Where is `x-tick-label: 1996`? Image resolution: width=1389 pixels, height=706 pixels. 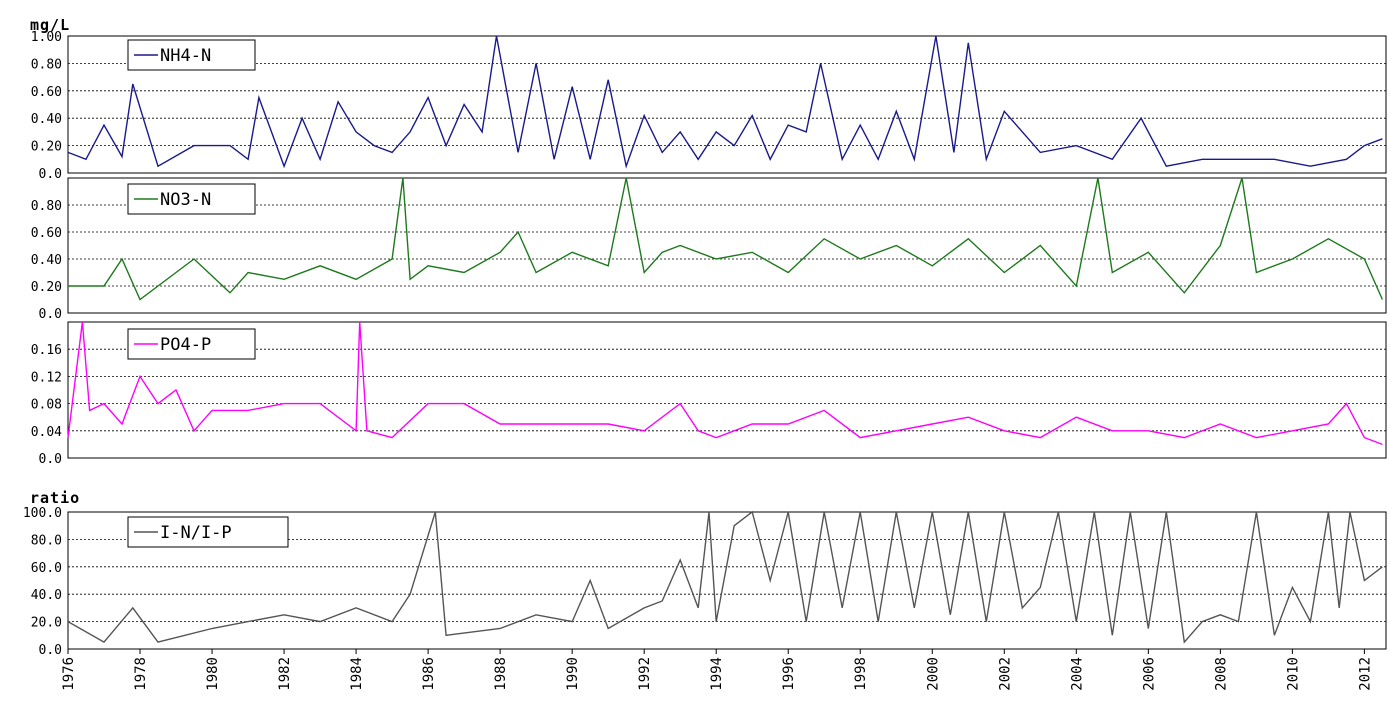
x-tick-label: 1996 is located at coordinates (789, 674).